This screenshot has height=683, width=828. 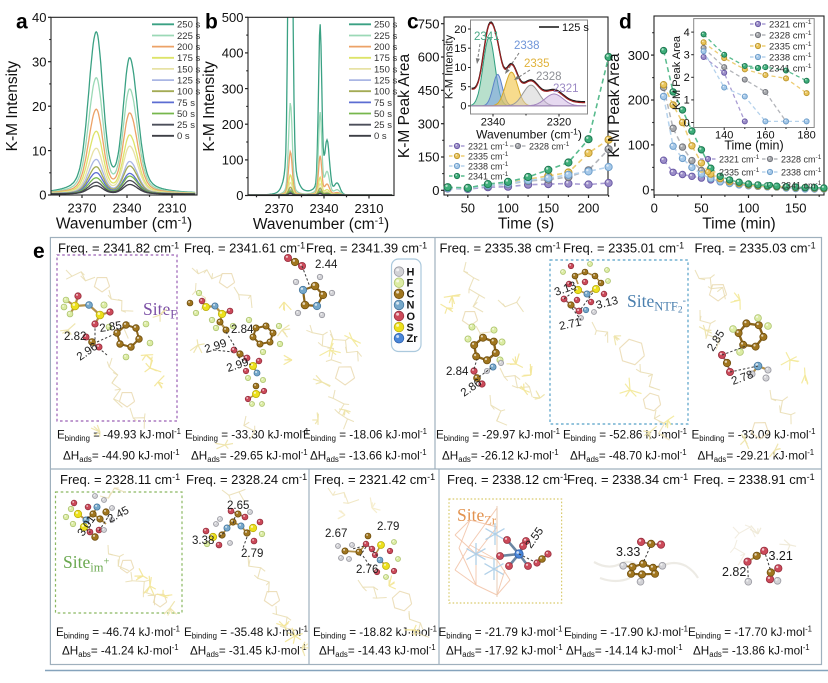 What do you see at coordinates (429, 90) in the screenshot?
I see `svg-text: 450` at bounding box center [429, 90].